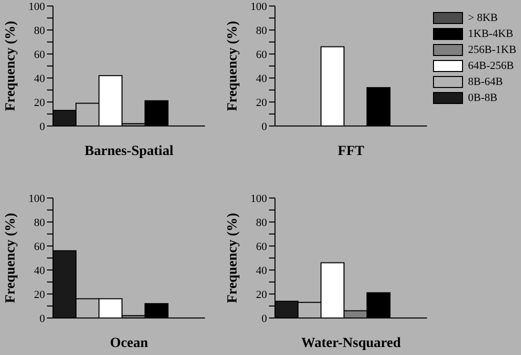 This screenshot has height=355, width=521. Describe the element at coordinates (351, 344) in the screenshot. I see `text: Water-Nsquared` at that location.